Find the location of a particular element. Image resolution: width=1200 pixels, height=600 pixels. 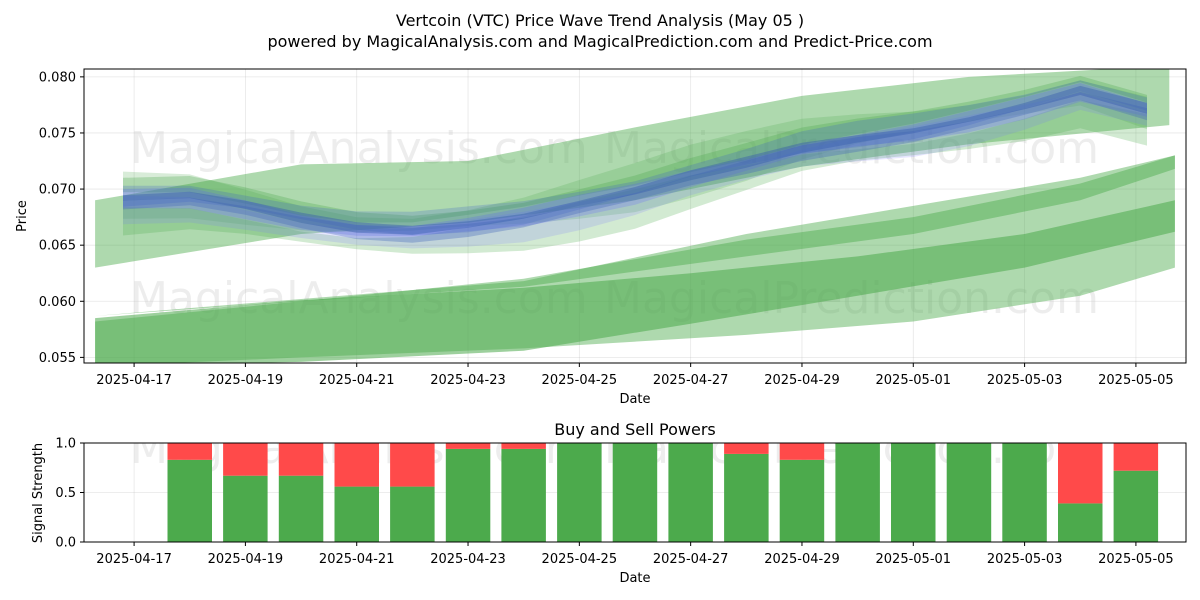

signal-x-tick-label: 2025-04-29 is located at coordinates (802, 559).